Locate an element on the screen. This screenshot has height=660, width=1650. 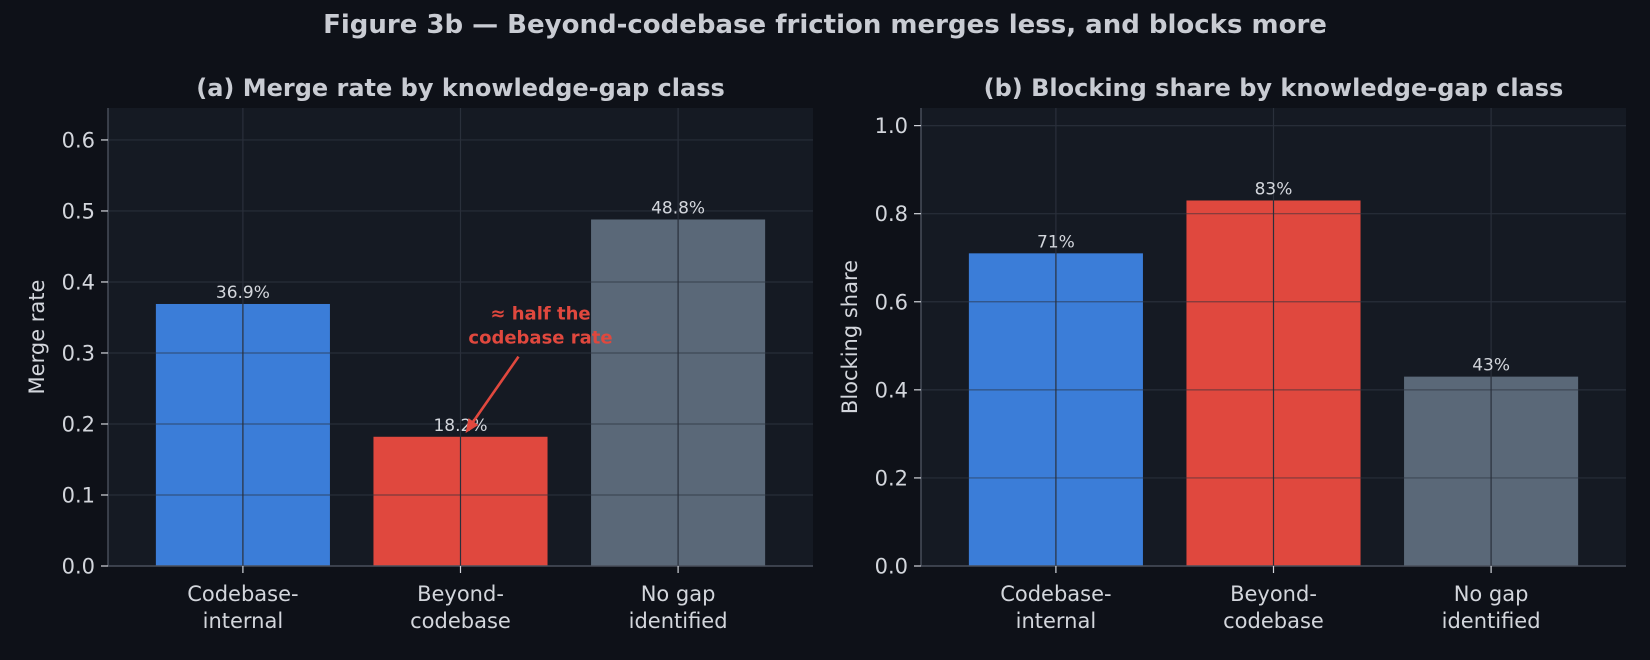
data-label: 83% is located at coordinates (1274, 189).